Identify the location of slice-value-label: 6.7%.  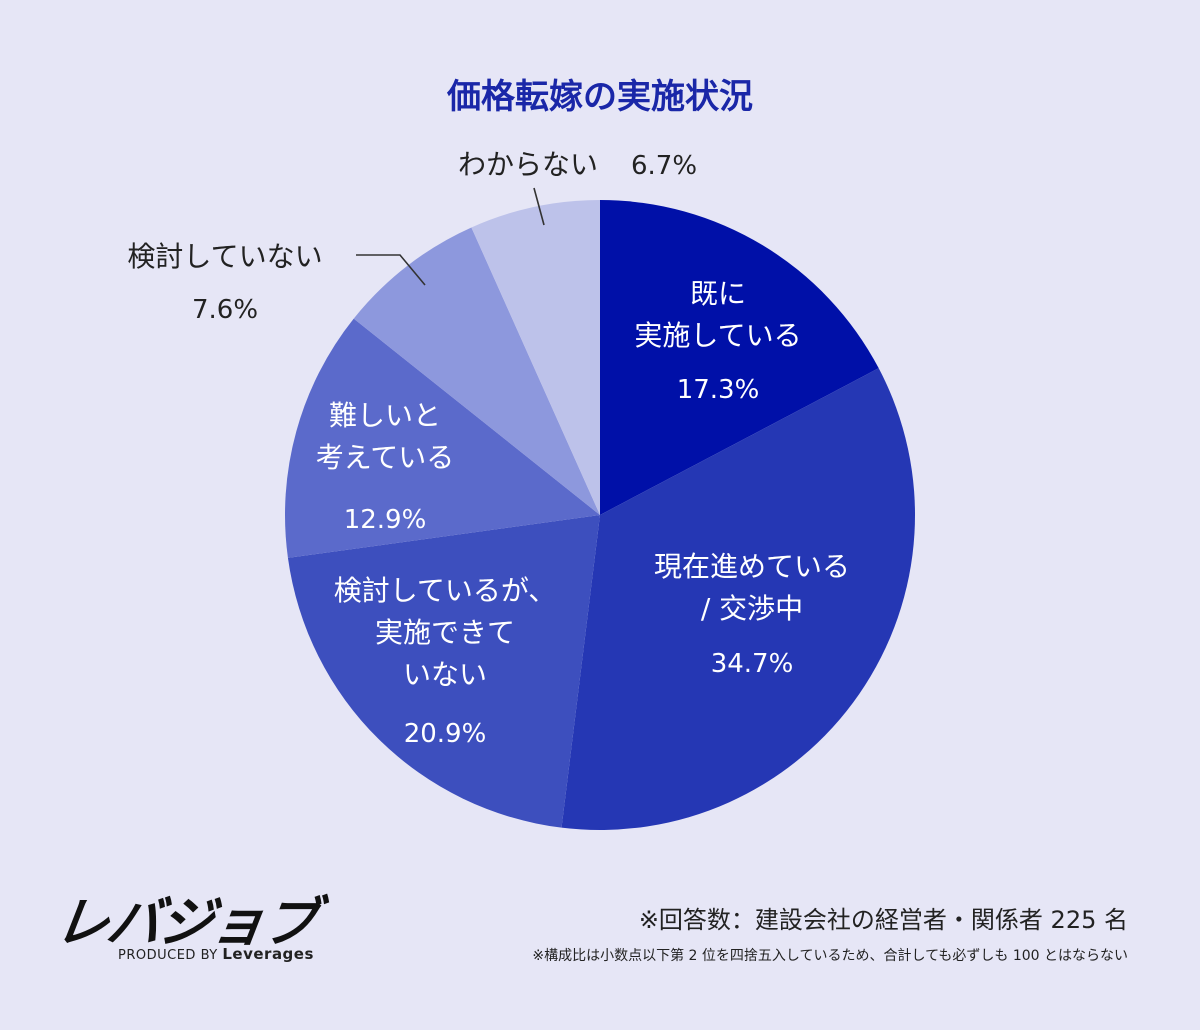
(664, 166).